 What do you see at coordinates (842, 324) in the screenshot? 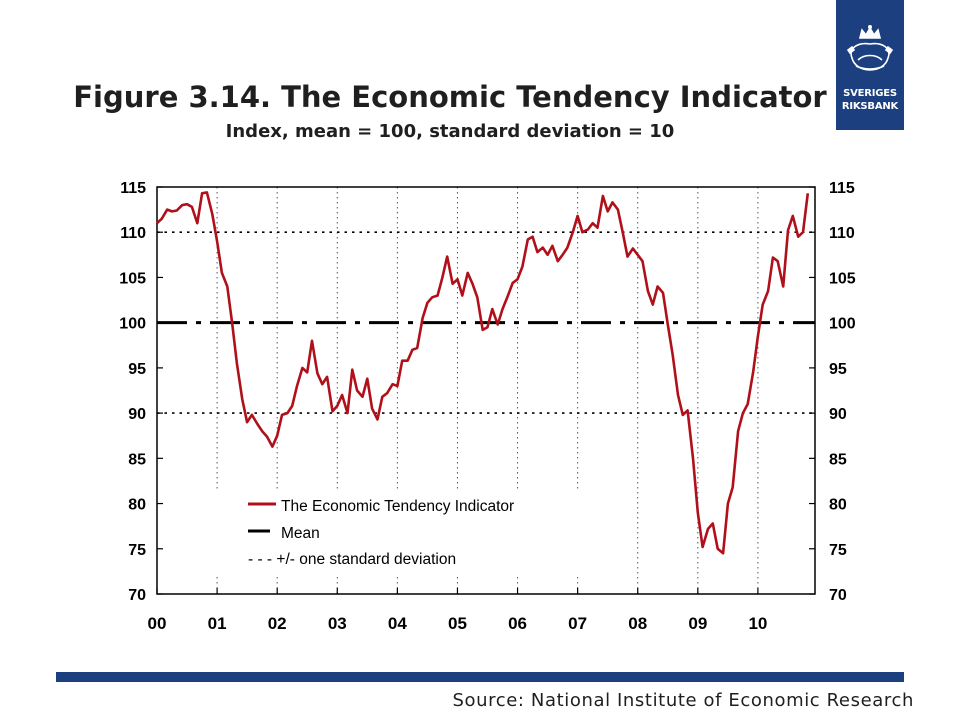
I see `y-tick-label-right: 100` at bounding box center [842, 324].